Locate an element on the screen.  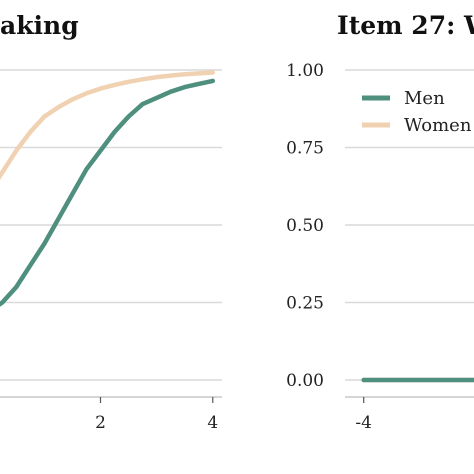
x-tick-label: 4 is located at coordinates (212, 423).